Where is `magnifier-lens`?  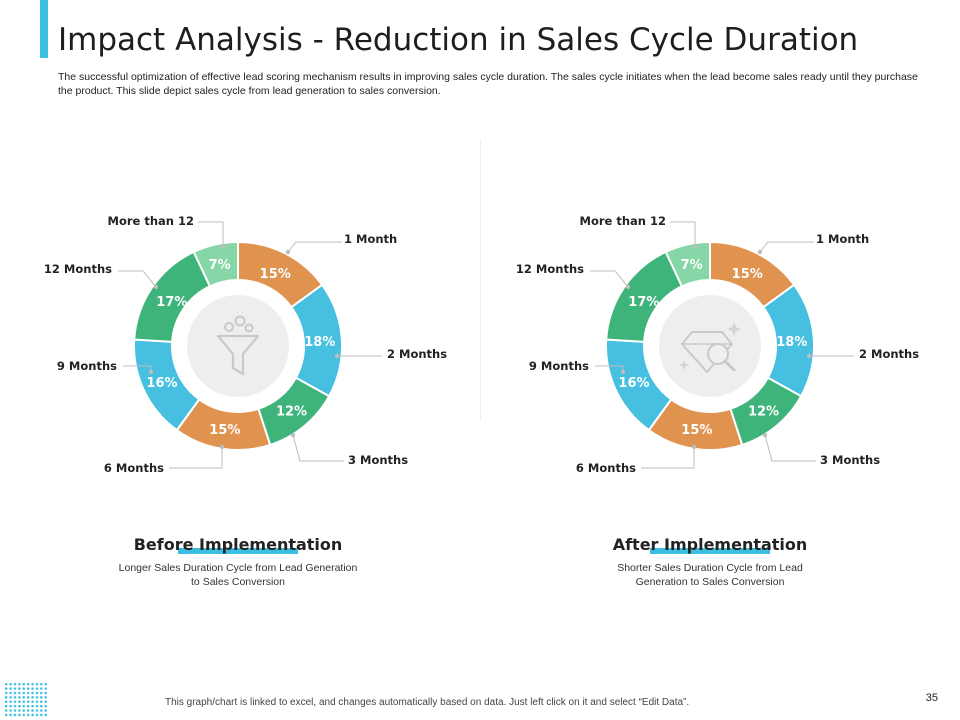 magnifier-lens is located at coordinates (718, 354).